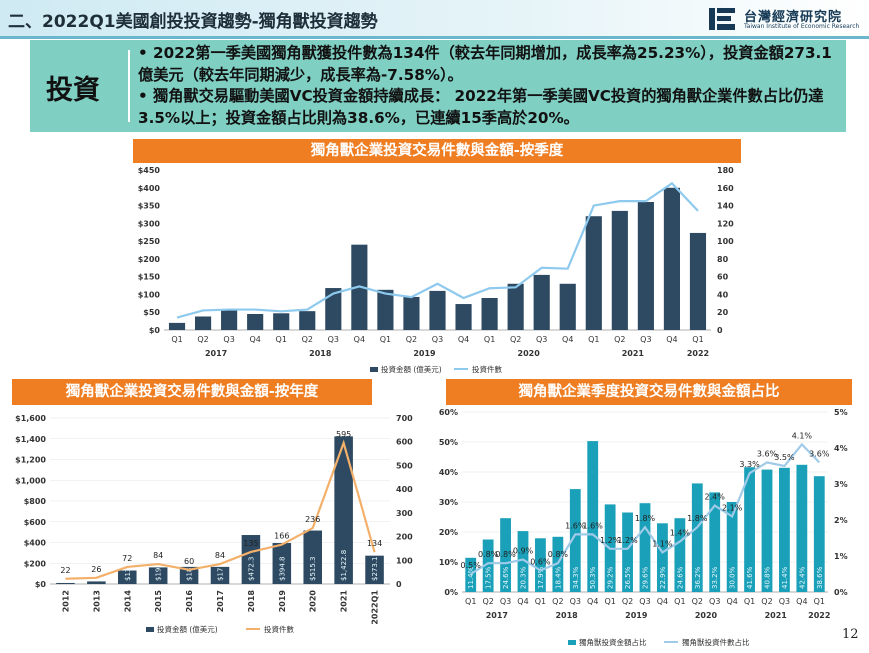 This screenshot has width=869, height=653. What do you see at coordinates (437, 339) in the screenshot?
I see `category-label: Q3` at bounding box center [437, 339].